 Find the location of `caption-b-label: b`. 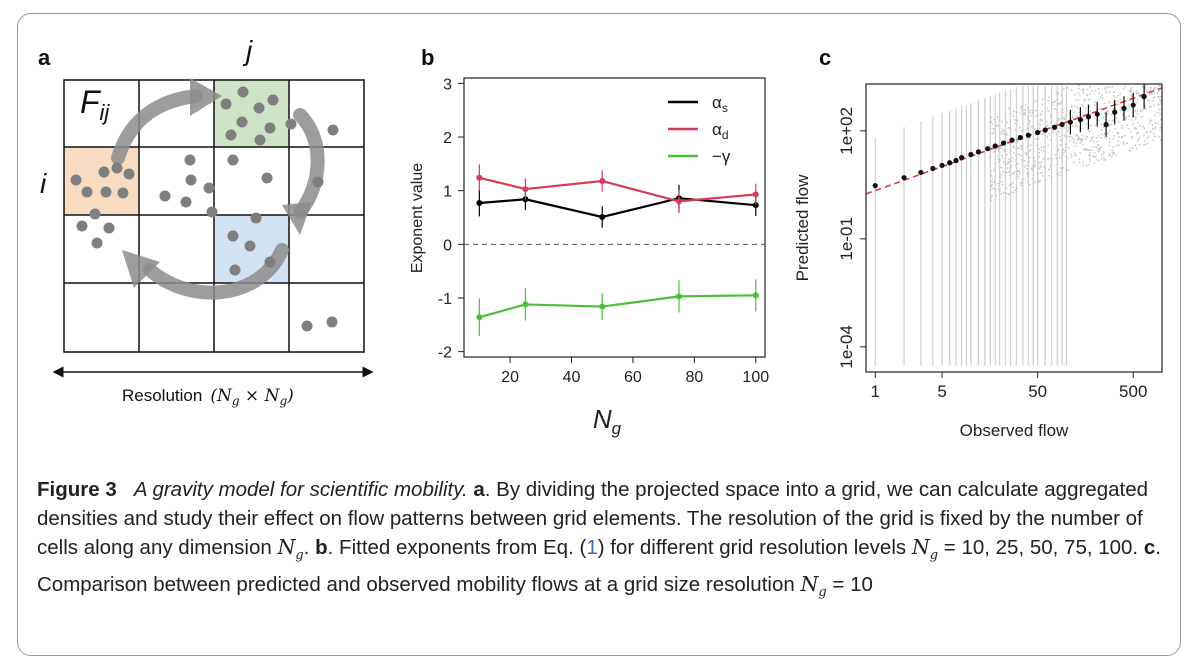

caption-b-label: b is located at coordinates (321, 547).